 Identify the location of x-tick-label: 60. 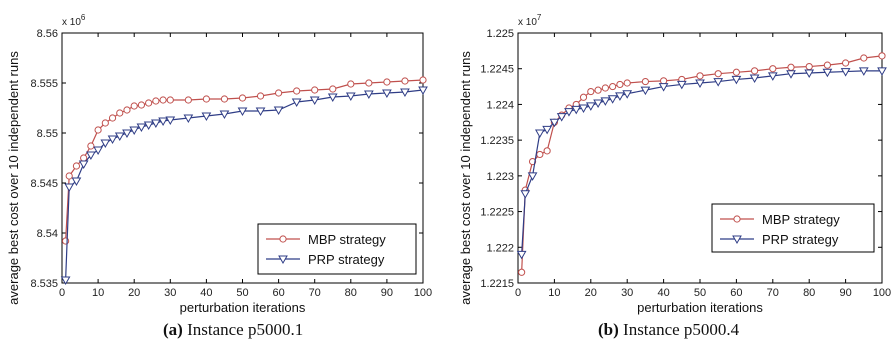
(736, 293).